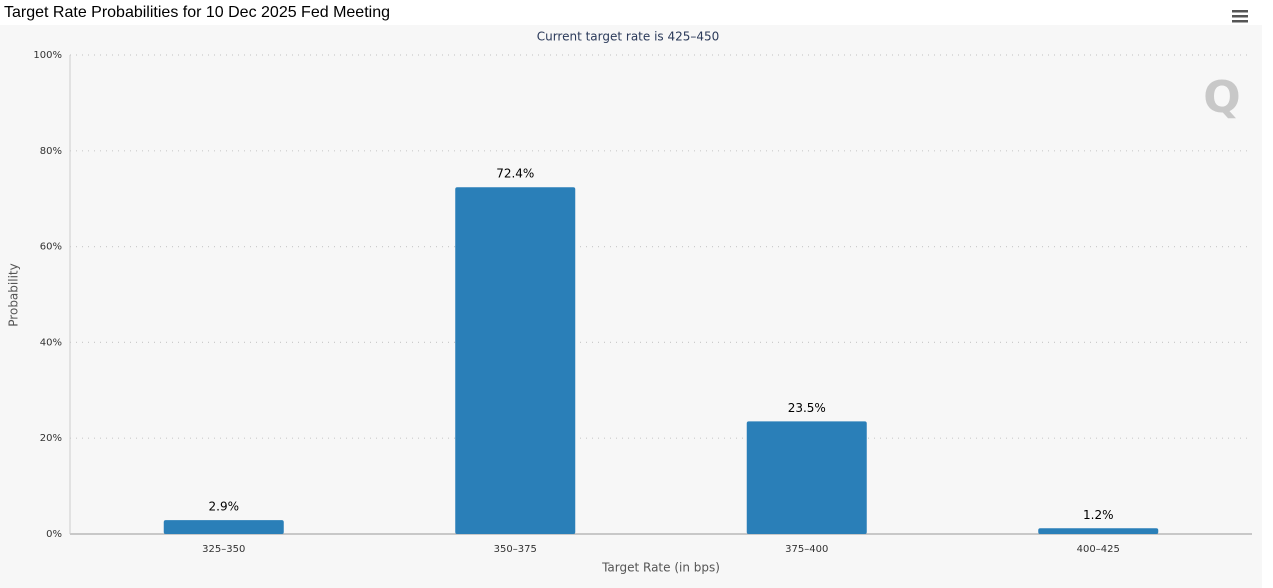 This screenshot has width=1273, height=588. Describe the element at coordinates (14, 294) in the screenshot. I see `y-axis-title: Probability` at that location.